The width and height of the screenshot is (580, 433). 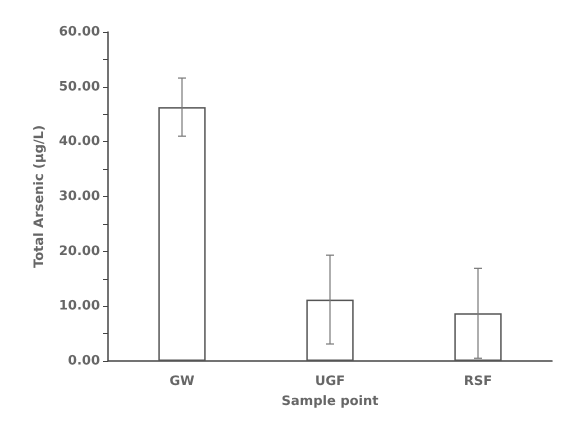 I want to click on y-tick-label: 30.00, so click(x=79, y=196).